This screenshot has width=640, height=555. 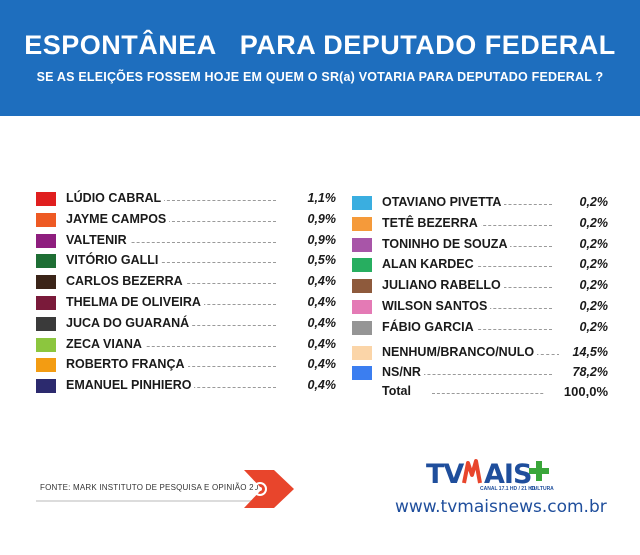 I want to click on total-value: 100,0%, so click(x=576, y=391).